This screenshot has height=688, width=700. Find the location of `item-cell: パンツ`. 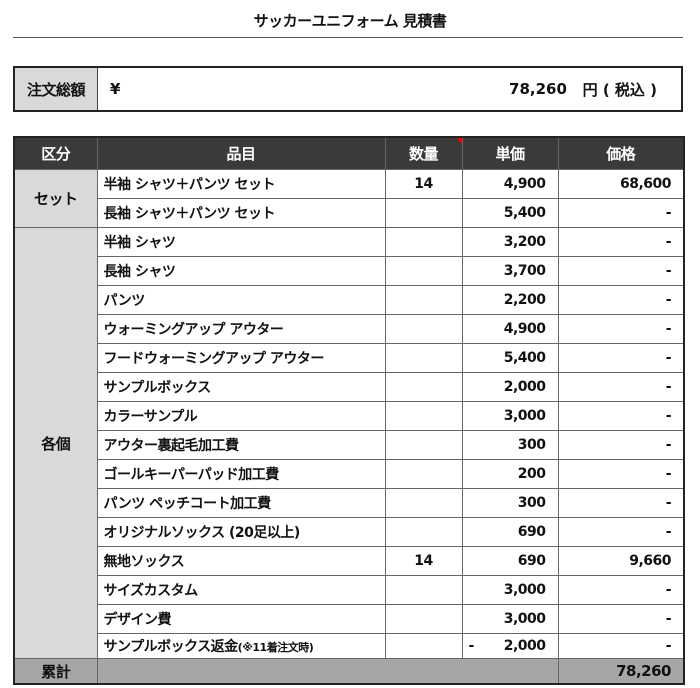

item-cell: パンツ is located at coordinates (241, 300).